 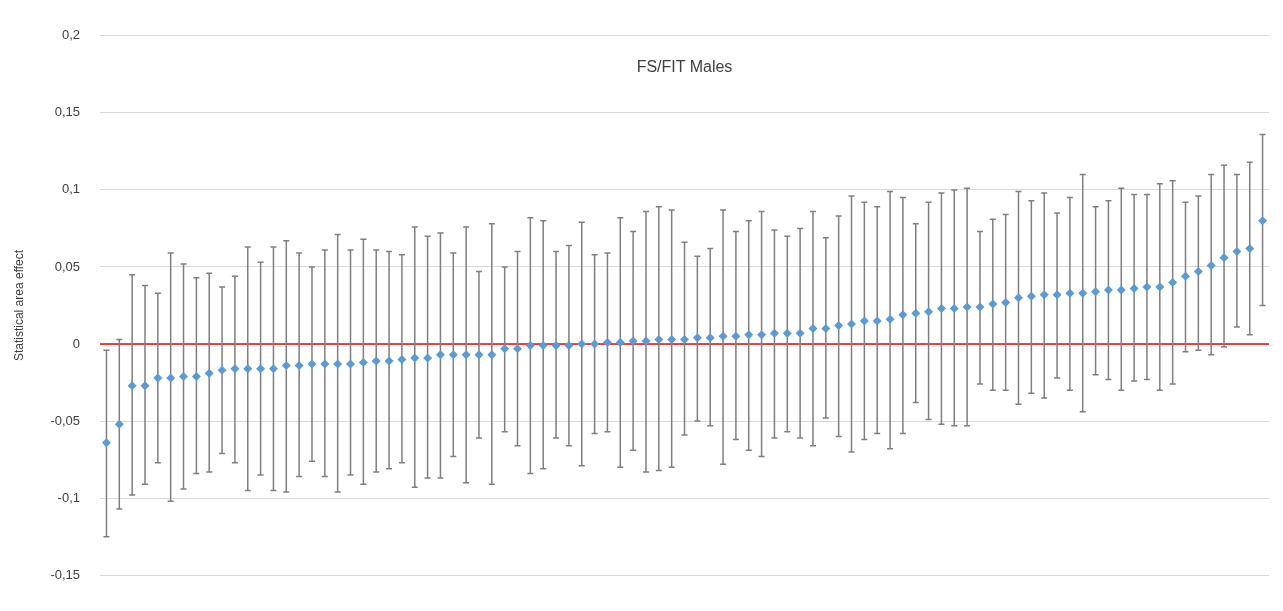 What do you see at coordinates (71, 189) in the screenshot?
I see `y-tick-label: 0,1` at bounding box center [71, 189].